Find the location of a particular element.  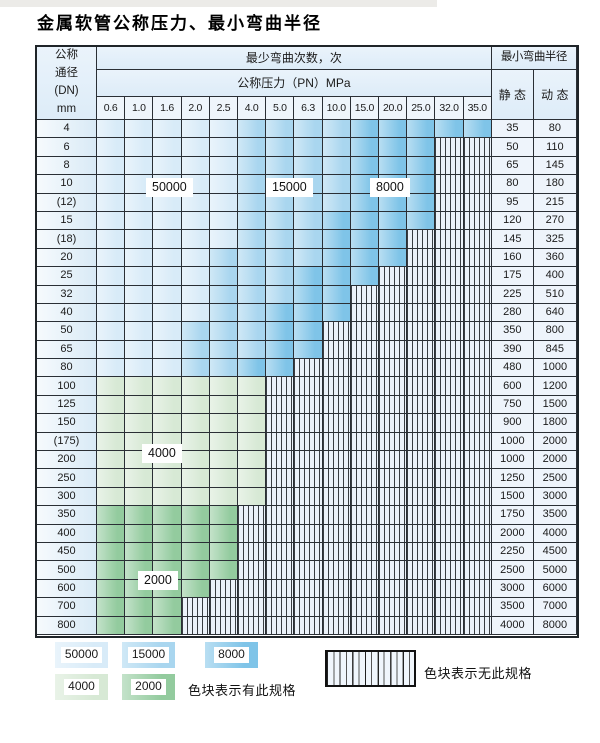

static-radius-cell: 750 is located at coordinates (512, 405).